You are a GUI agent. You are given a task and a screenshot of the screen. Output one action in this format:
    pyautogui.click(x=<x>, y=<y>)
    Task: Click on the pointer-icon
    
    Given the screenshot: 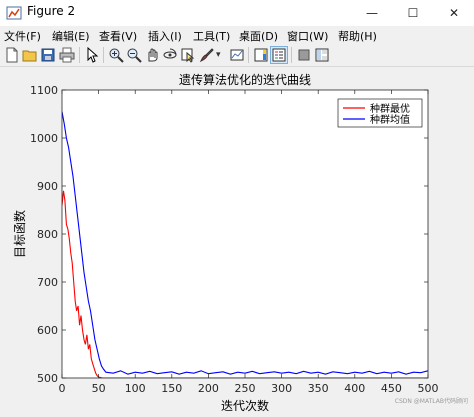 What is the action you would take?
    pyautogui.click(x=92, y=55)
    